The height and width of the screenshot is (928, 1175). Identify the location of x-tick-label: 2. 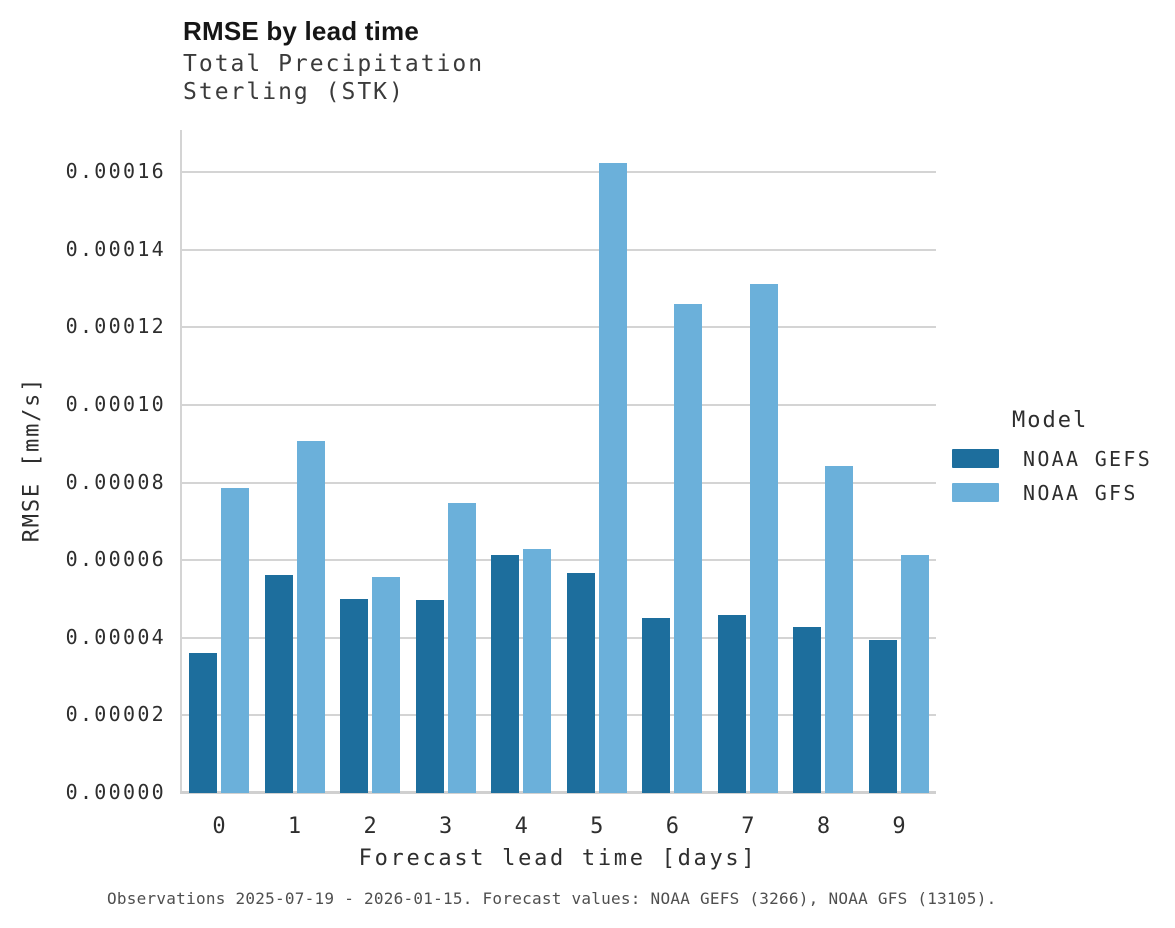
(370, 826).